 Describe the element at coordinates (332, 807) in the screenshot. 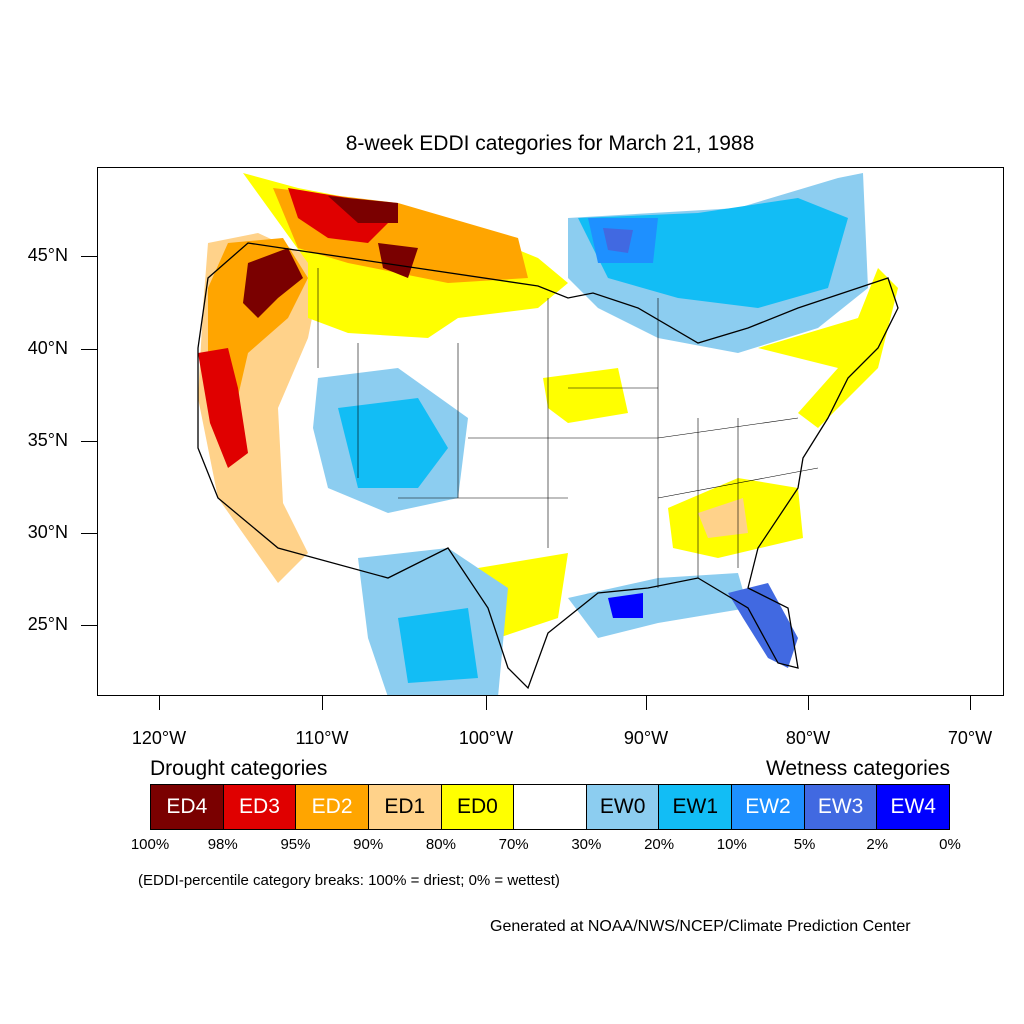

I see `legend-cell-ed2: ED2` at that location.